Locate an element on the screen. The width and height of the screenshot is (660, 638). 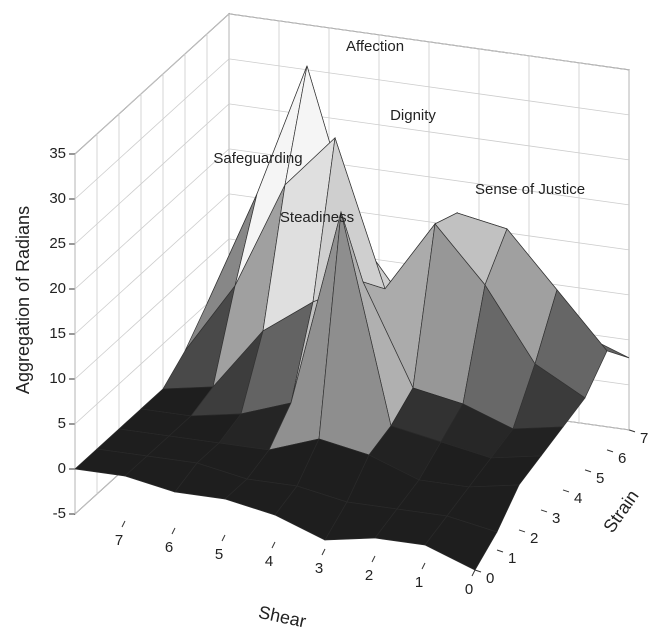
y-axis-title: Strain is located at coordinates (620, 511).